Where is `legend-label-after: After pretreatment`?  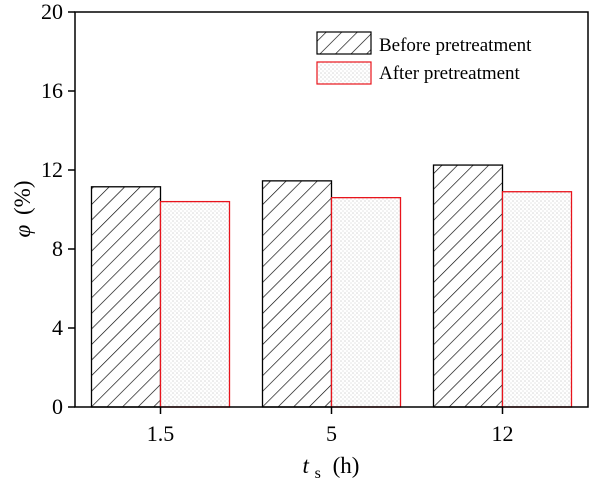
legend-label-after: After pretreatment is located at coordinates (450, 73).